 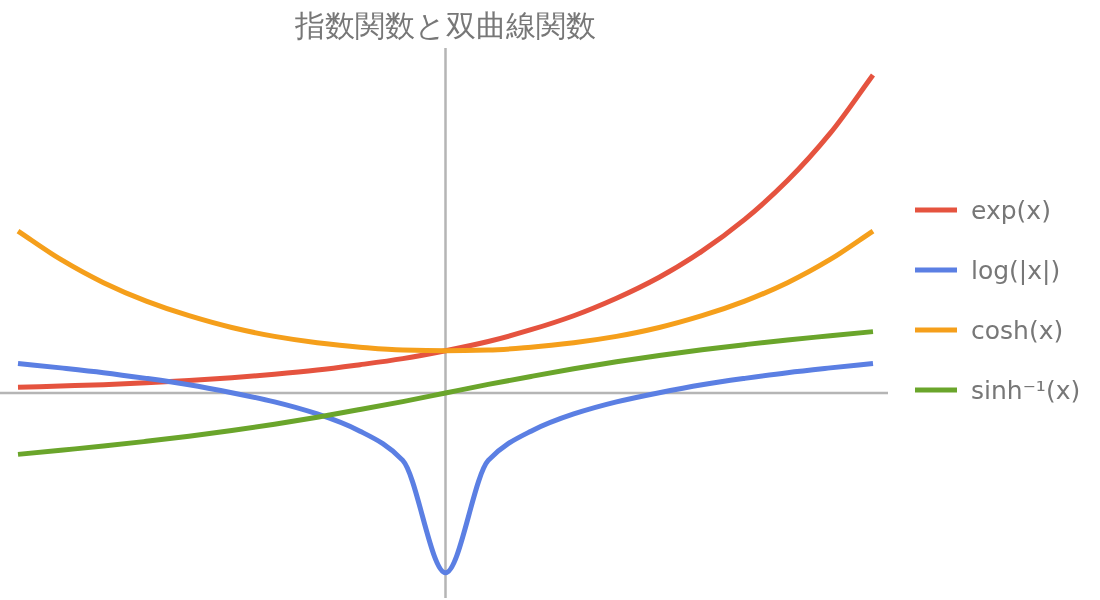 What do you see at coordinates (1026, 390) in the screenshot?
I see `legend-label: sinh⁻¹(x)` at bounding box center [1026, 390].